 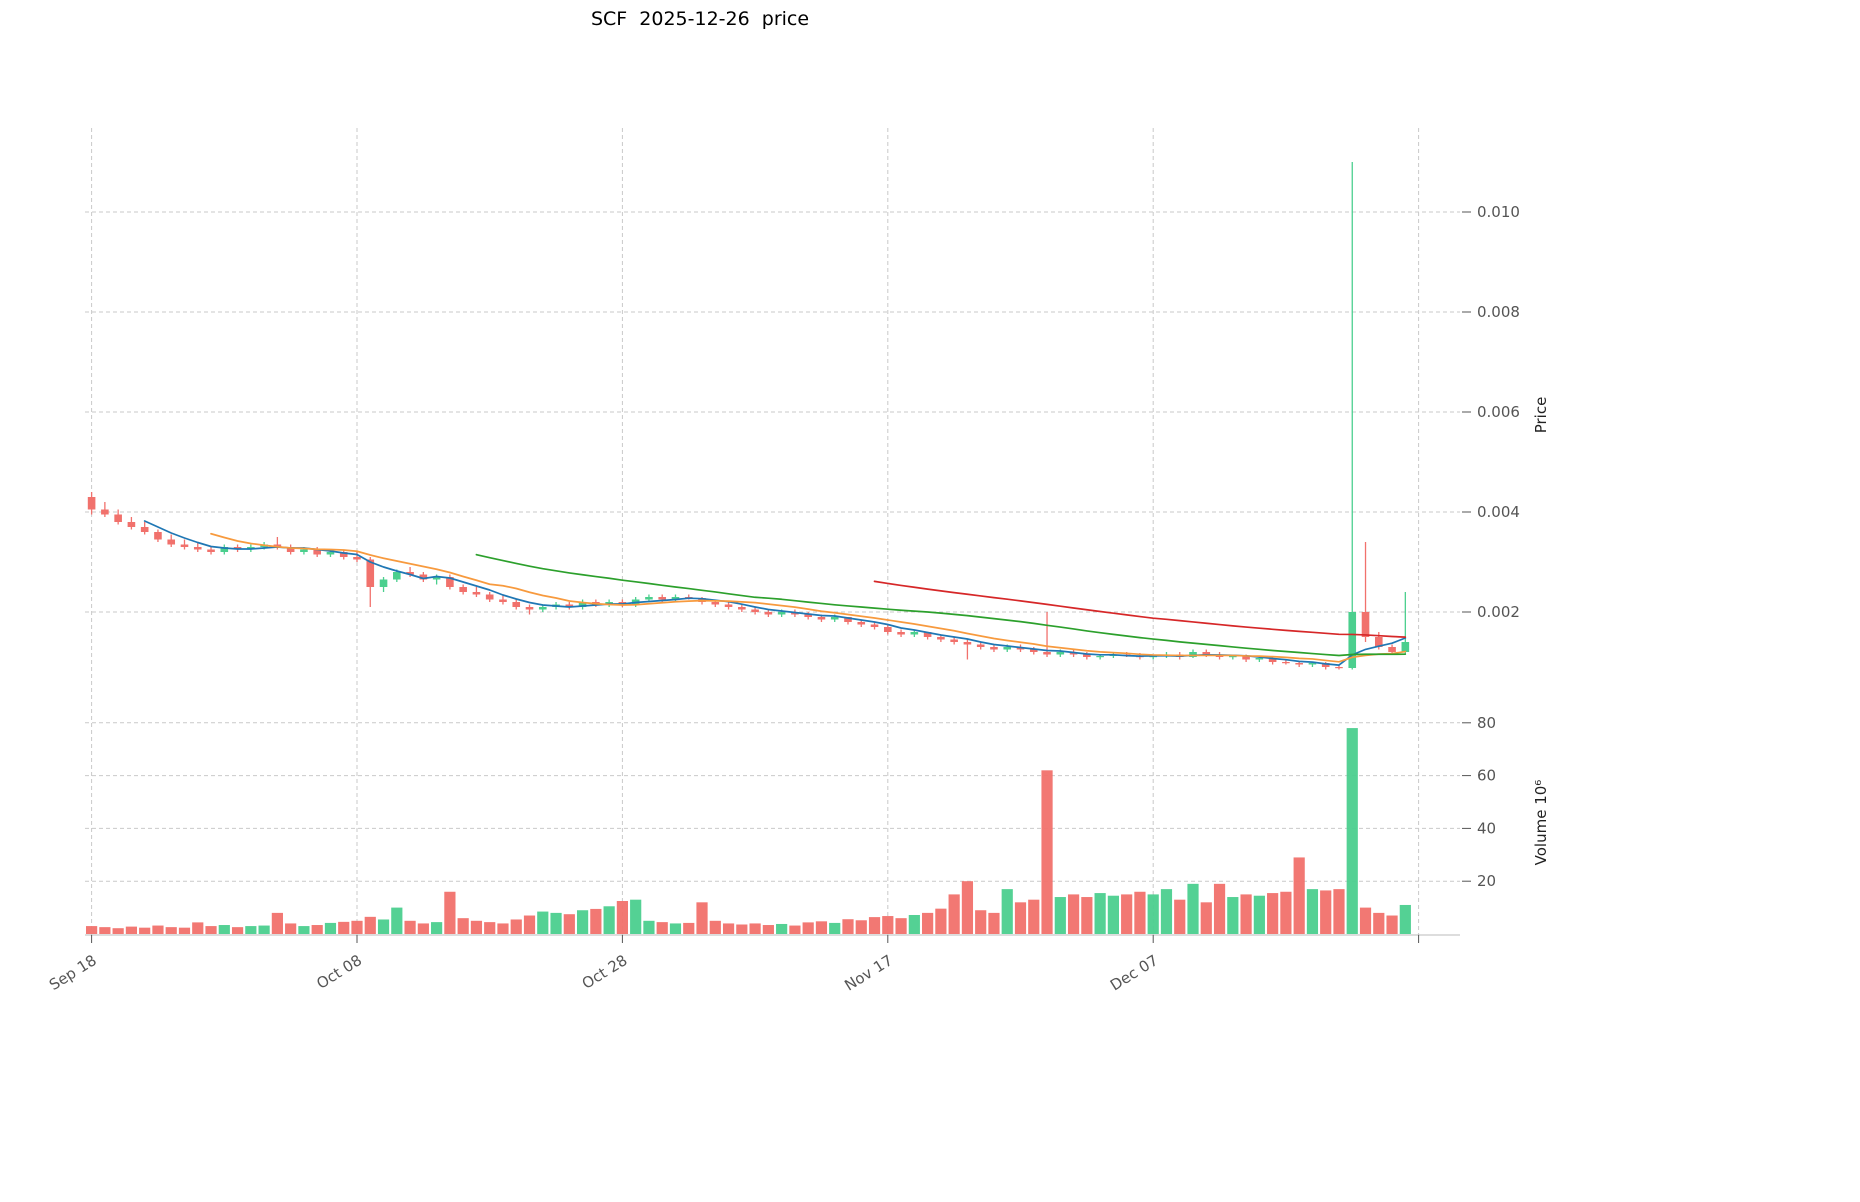 What do you see at coordinates (1541, 823) in the screenshot?
I see `svg-text: Volume 10⁶` at bounding box center [1541, 823].